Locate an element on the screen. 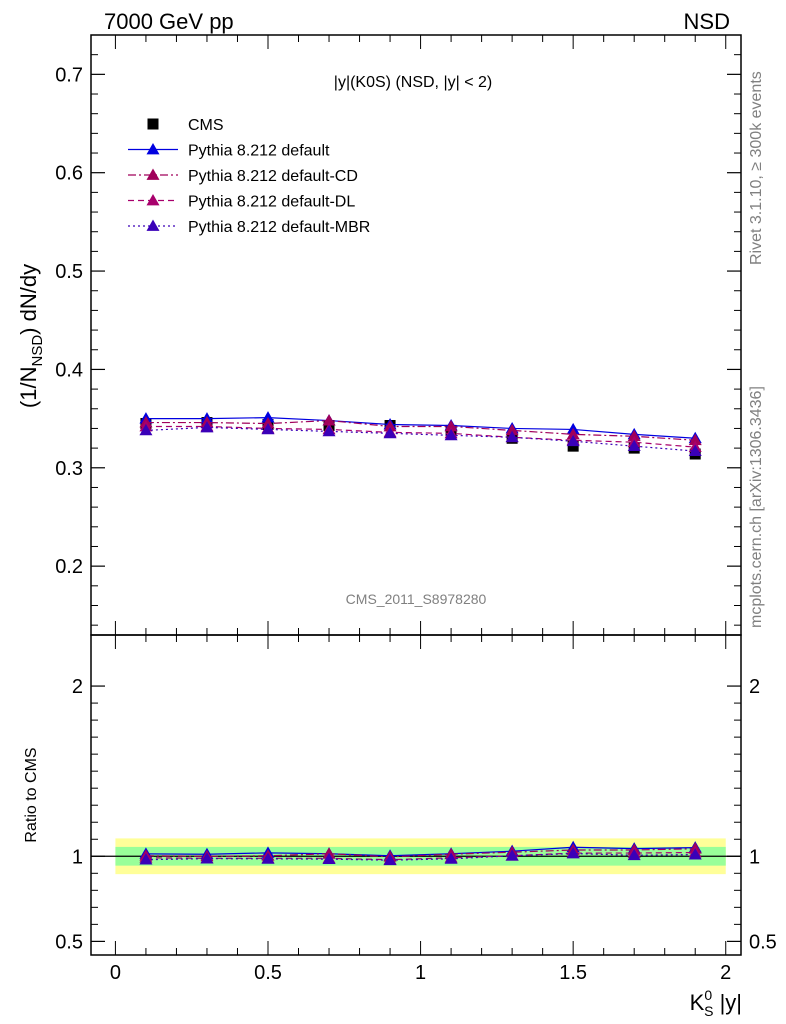  legend-entry-label: CMS is located at coordinates (206, 125).